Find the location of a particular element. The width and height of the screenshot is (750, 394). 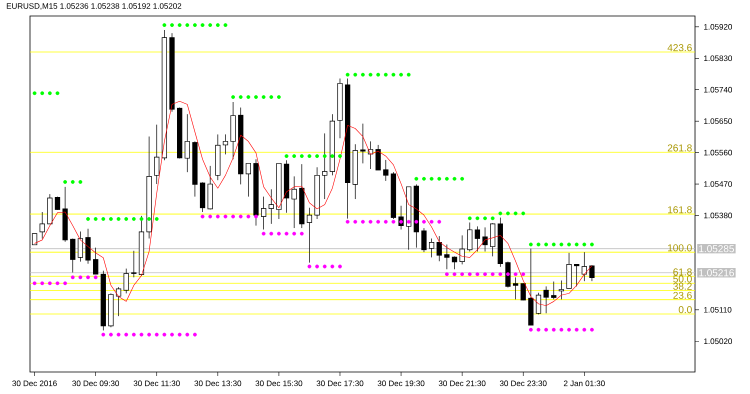

annotation: 50.0 is located at coordinates (682, 278).